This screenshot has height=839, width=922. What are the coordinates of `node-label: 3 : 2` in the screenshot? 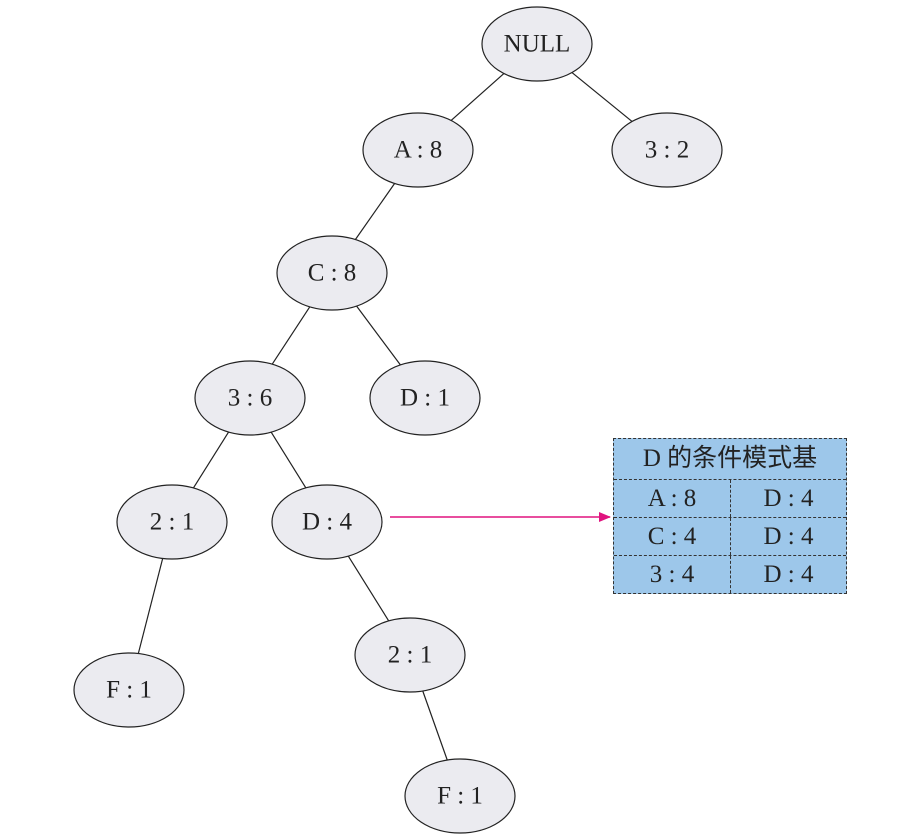 It's located at (667, 150).